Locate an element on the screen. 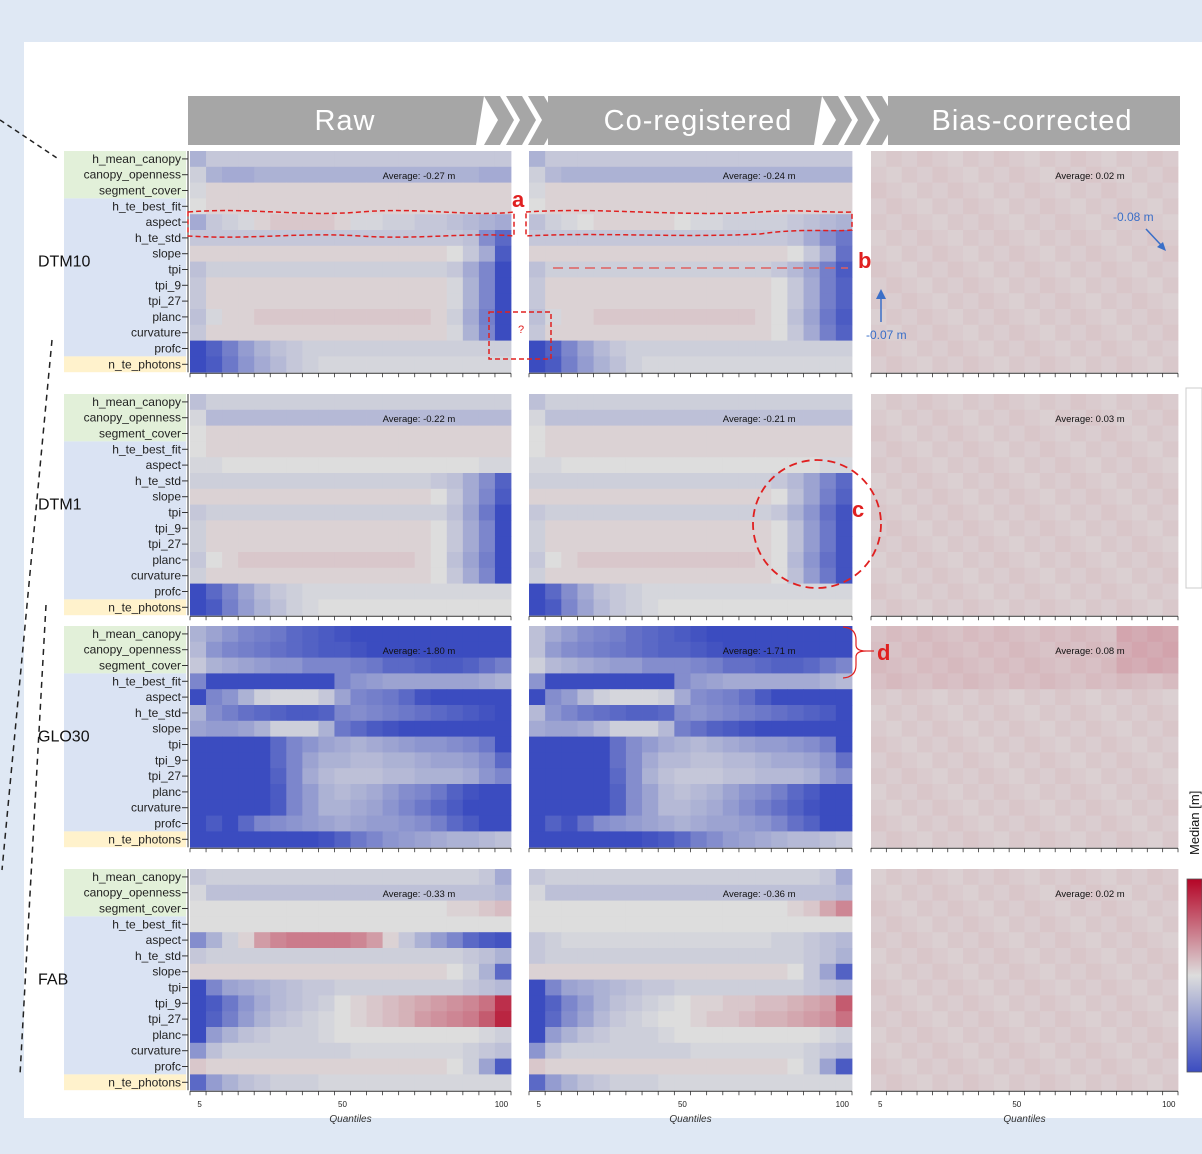 The image size is (1202, 1154). stage-banner-raw is located at coordinates (336, 120).